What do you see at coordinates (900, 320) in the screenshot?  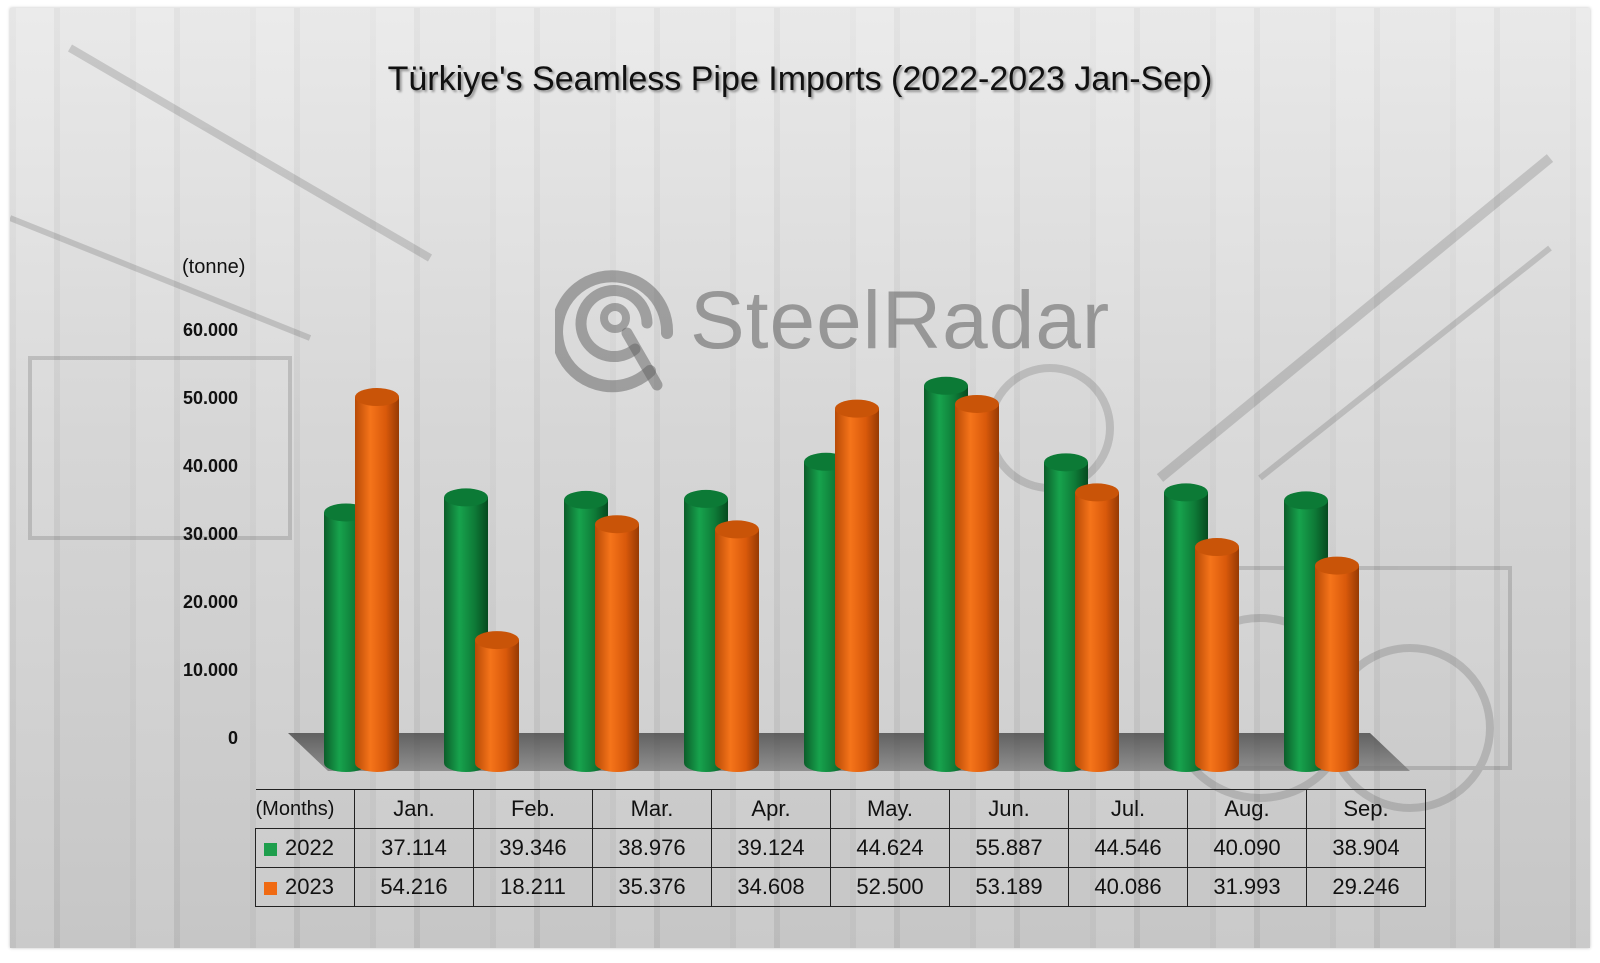 I see `steelradar-watermark: SteelRadar` at bounding box center [900, 320].